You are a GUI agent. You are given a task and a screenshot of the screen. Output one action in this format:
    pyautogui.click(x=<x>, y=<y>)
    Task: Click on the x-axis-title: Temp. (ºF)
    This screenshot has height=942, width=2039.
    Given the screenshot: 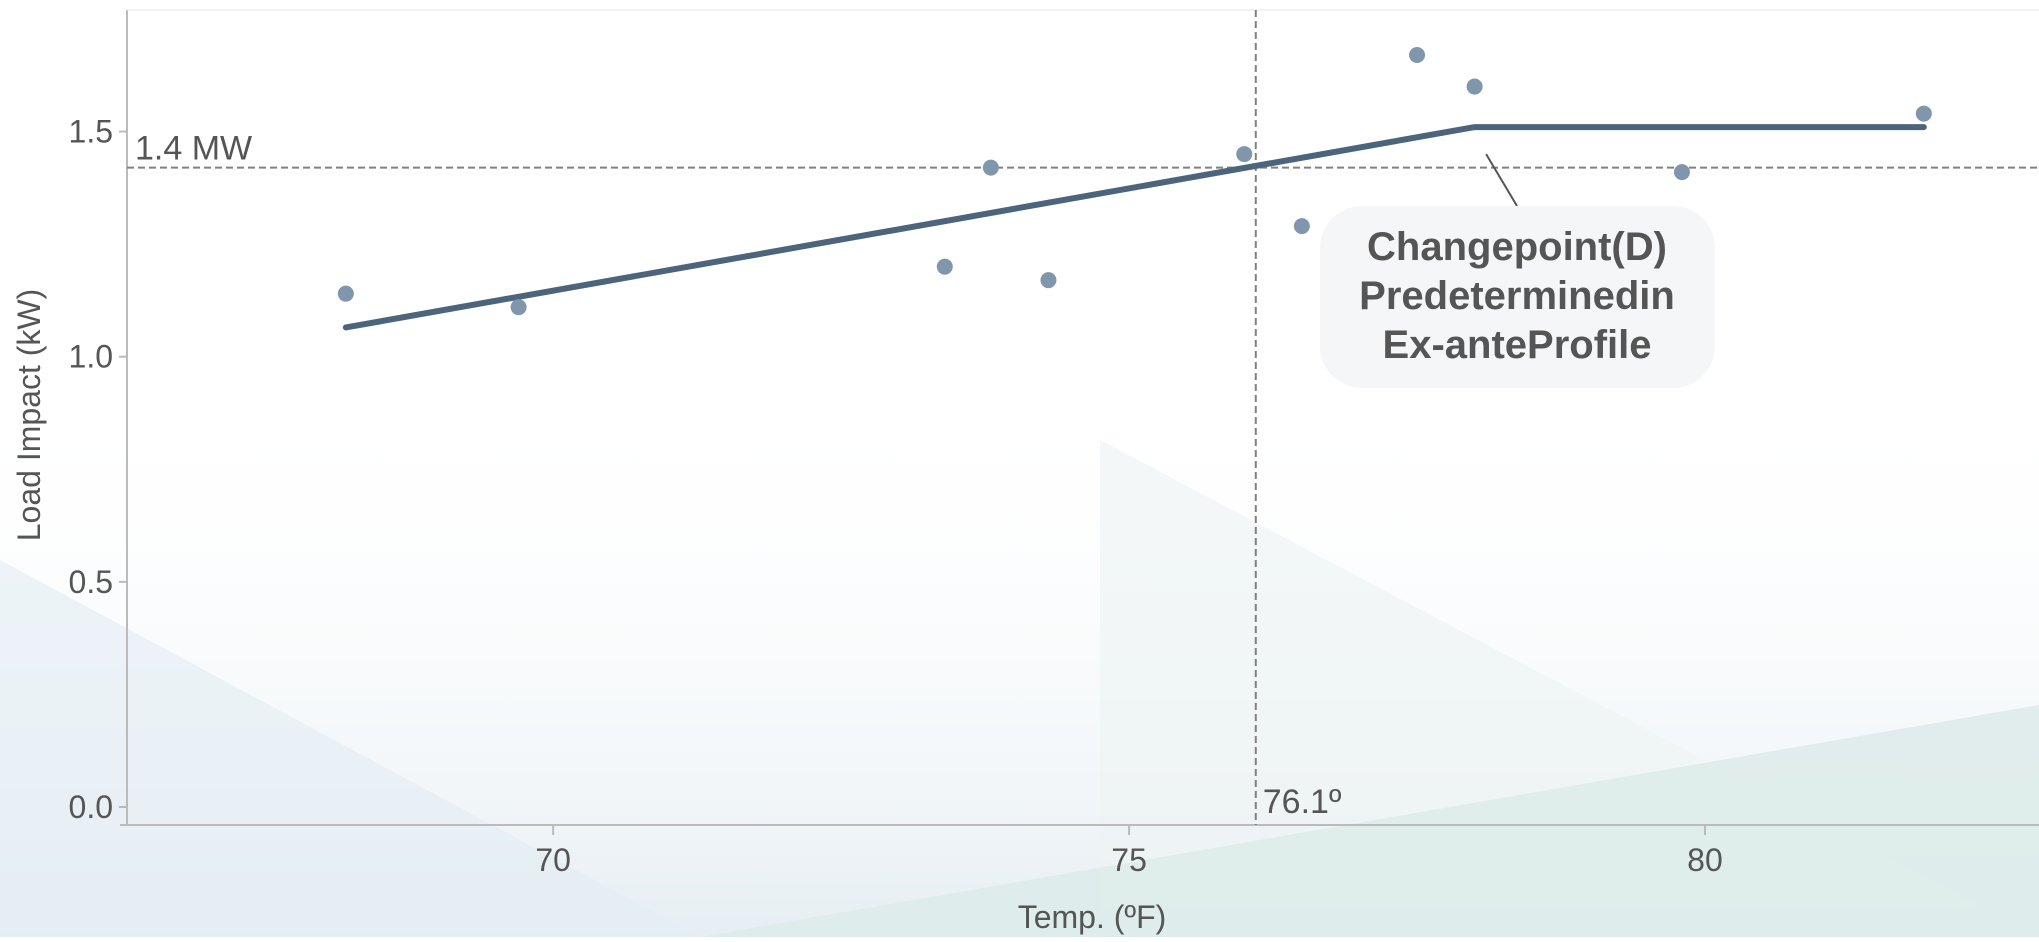 What is the action you would take?
    pyautogui.click(x=1092, y=917)
    